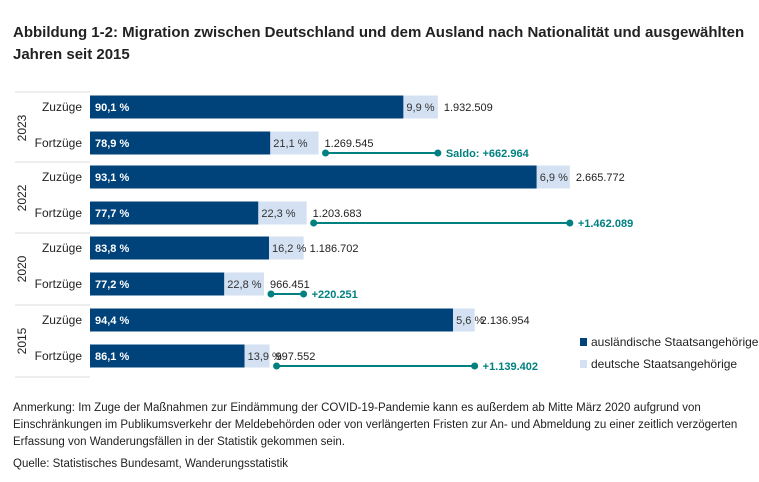 The height and width of the screenshot is (482, 759). What do you see at coordinates (22, 340) in the screenshot?
I see `year-label: 2015` at bounding box center [22, 340].